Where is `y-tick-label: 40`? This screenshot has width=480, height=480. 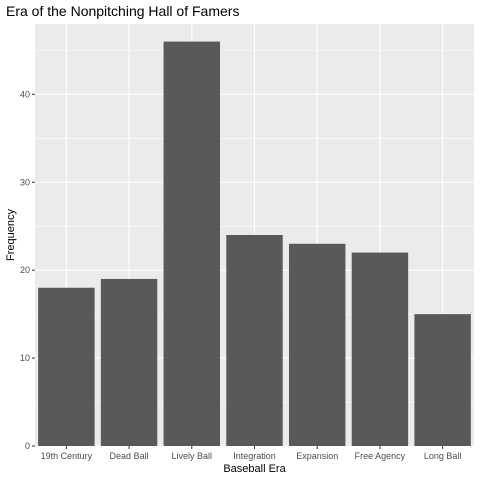
y-tick-label: 40 is located at coordinates (25, 94).